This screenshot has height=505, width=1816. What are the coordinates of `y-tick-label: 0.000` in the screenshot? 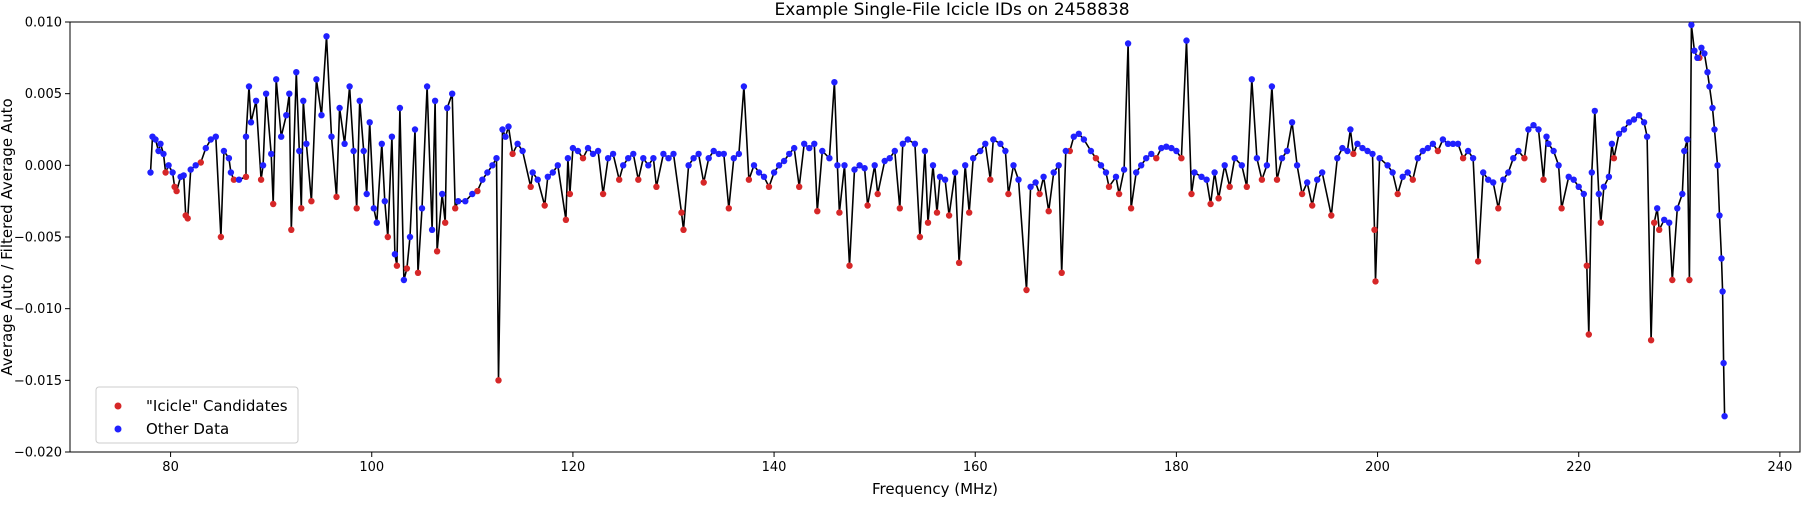 It's located at (43, 166).